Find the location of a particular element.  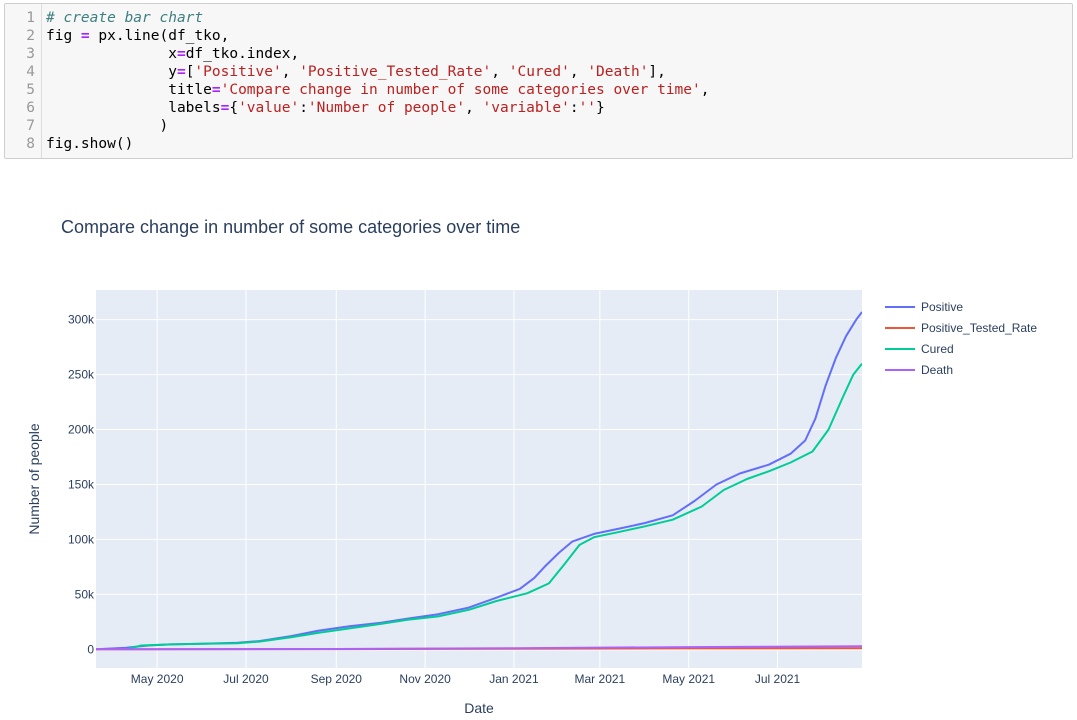

line-number: 2 is located at coordinates (30, 36).